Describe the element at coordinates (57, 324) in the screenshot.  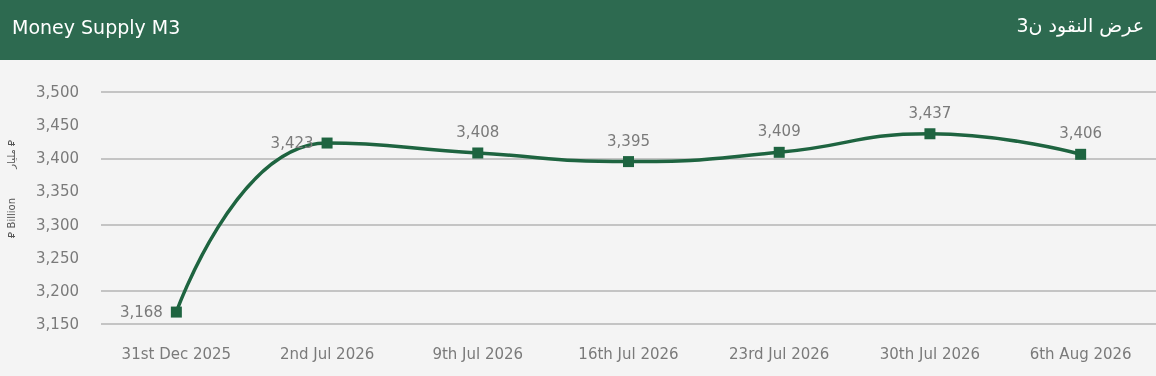
I see `y-tick-label: 3,150` at that location.